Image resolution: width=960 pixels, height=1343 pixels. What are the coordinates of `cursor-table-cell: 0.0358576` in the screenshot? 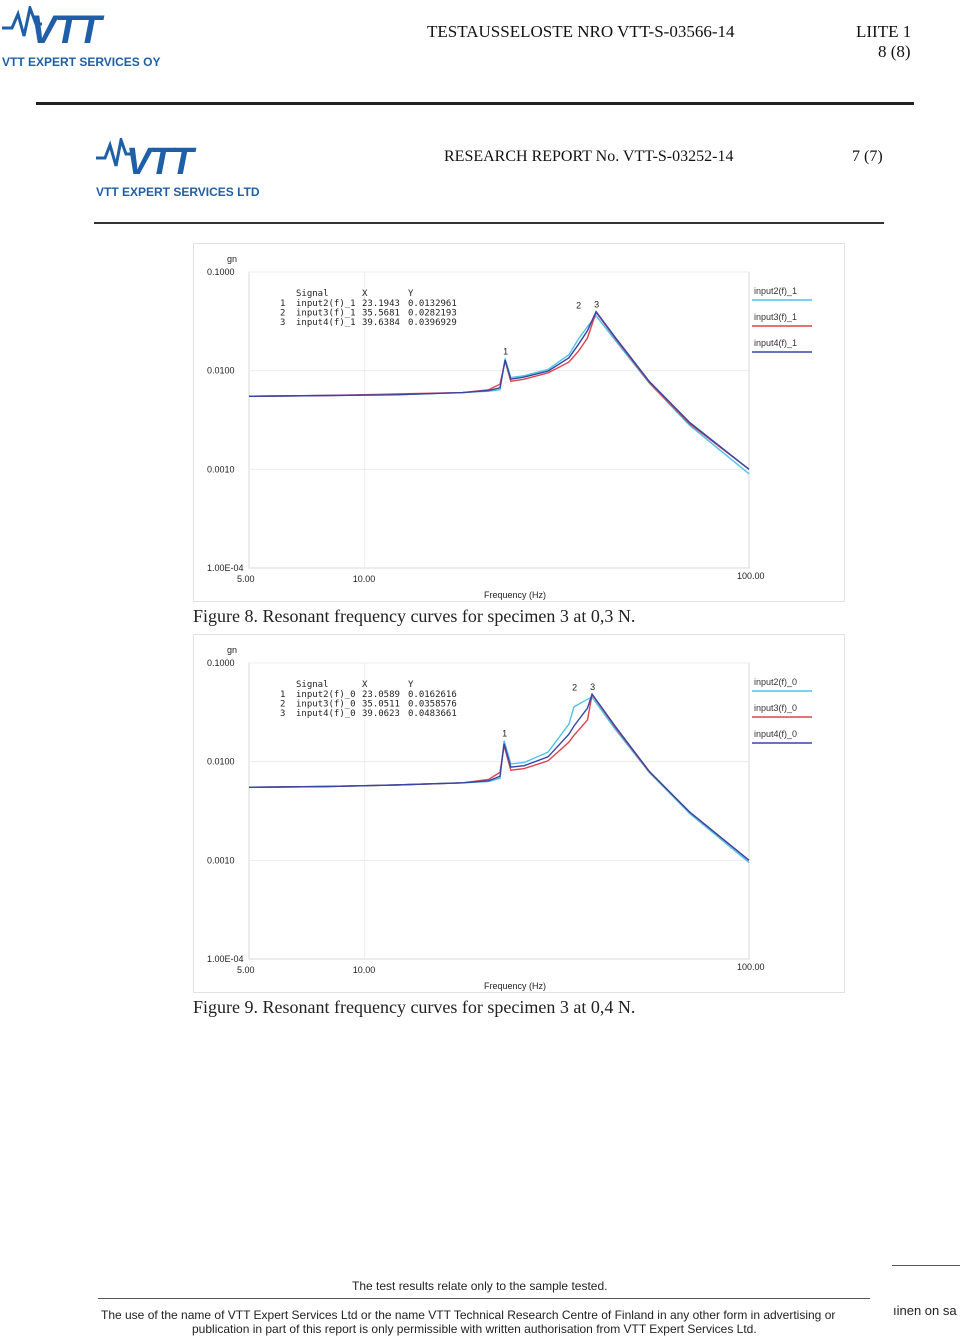 It's located at (432, 705).